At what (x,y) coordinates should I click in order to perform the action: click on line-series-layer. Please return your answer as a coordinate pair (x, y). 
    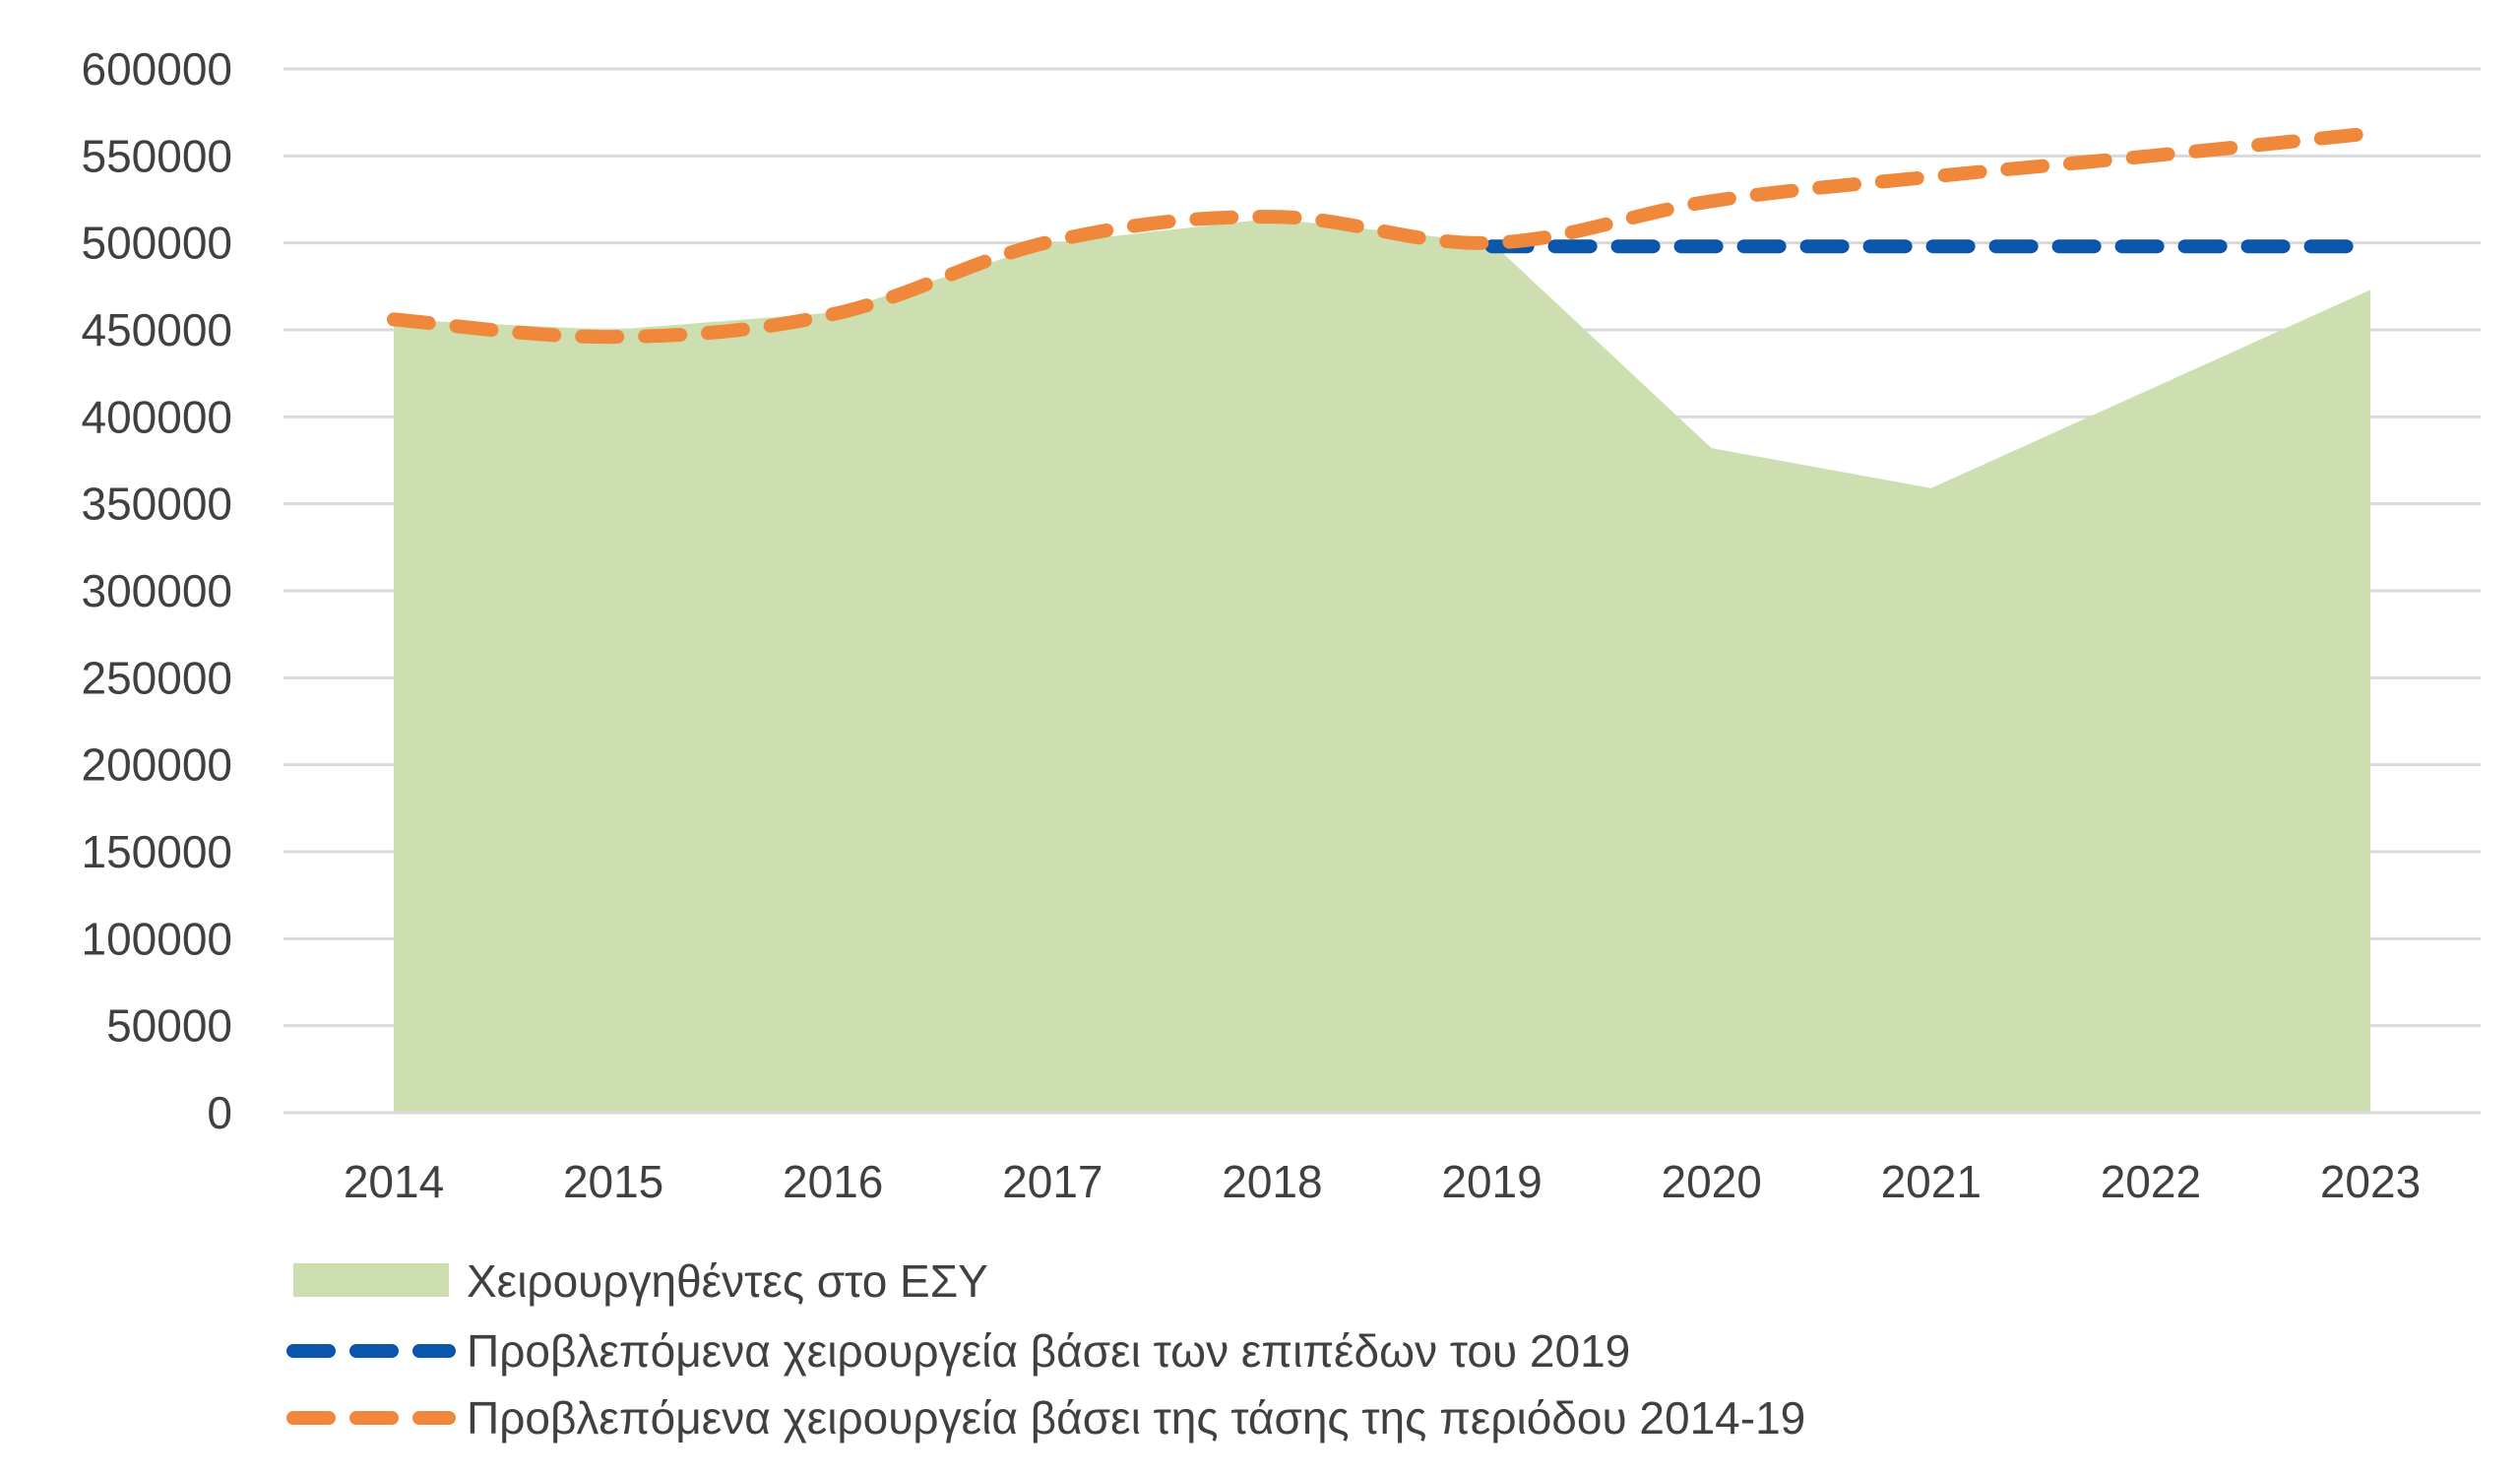
    Looking at the image, I should click on (1382, 235).